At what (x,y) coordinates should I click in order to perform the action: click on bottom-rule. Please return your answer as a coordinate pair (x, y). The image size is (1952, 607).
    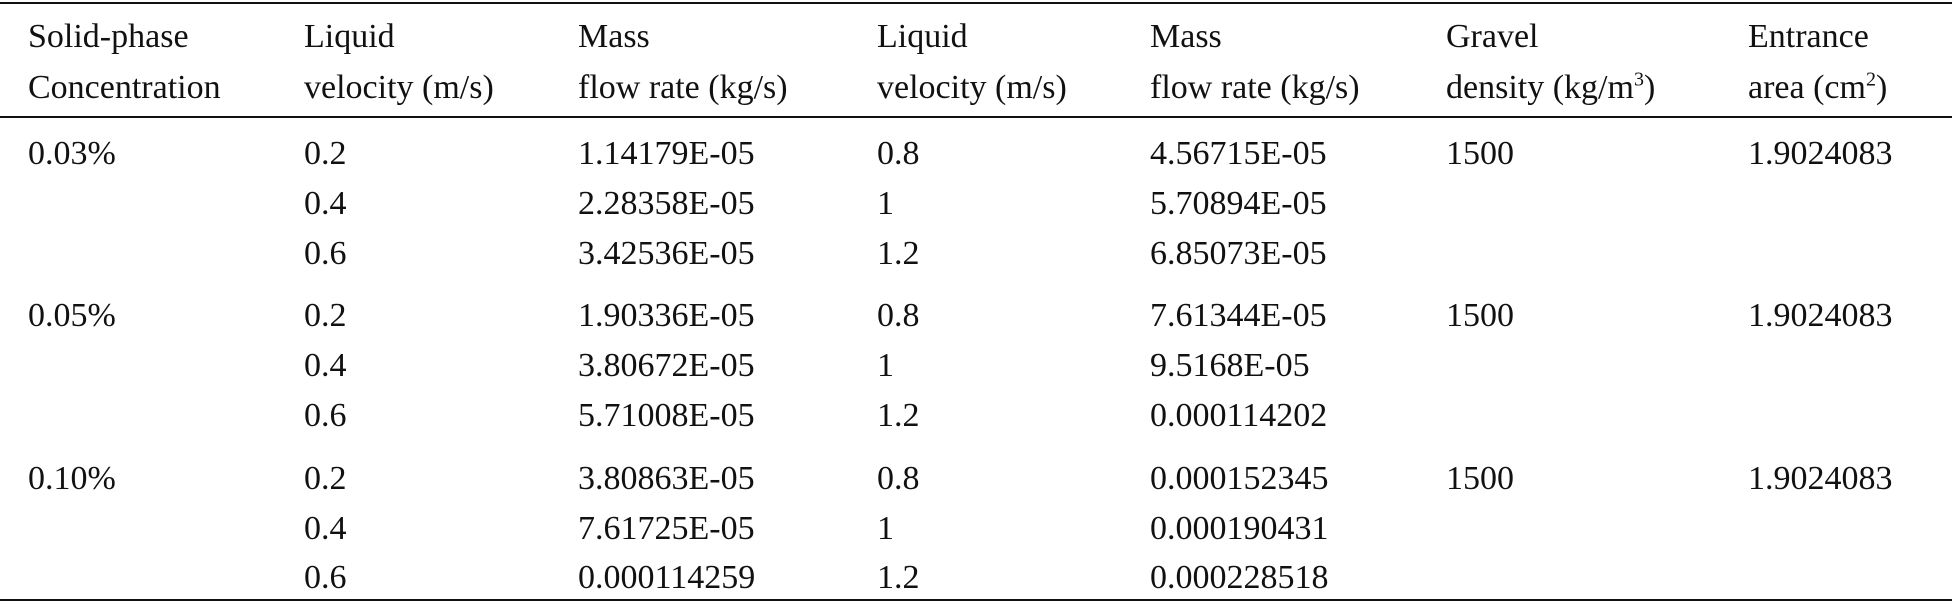
    Looking at the image, I should click on (976, 600).